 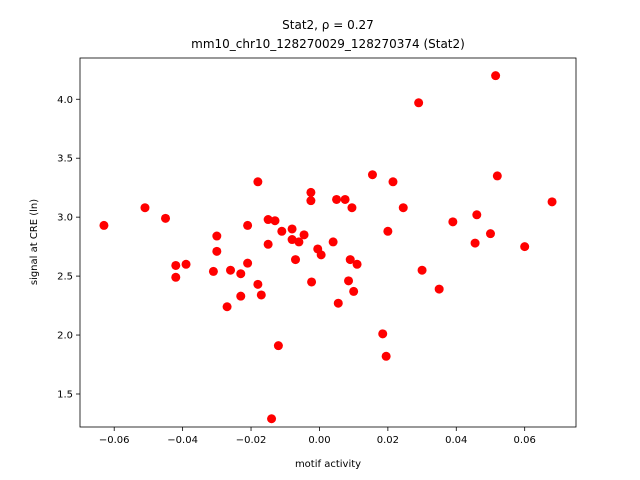 I want to click on x-tick-label: −0.02, so click(x=251, y=440).